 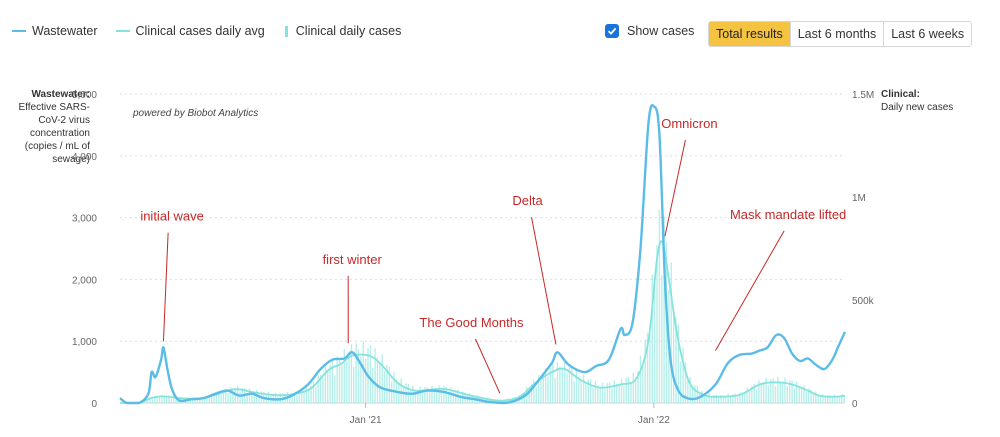 I want to click on legend-item-clinical-avg: Clinical cases daily avg, so click(x=190, y=31).